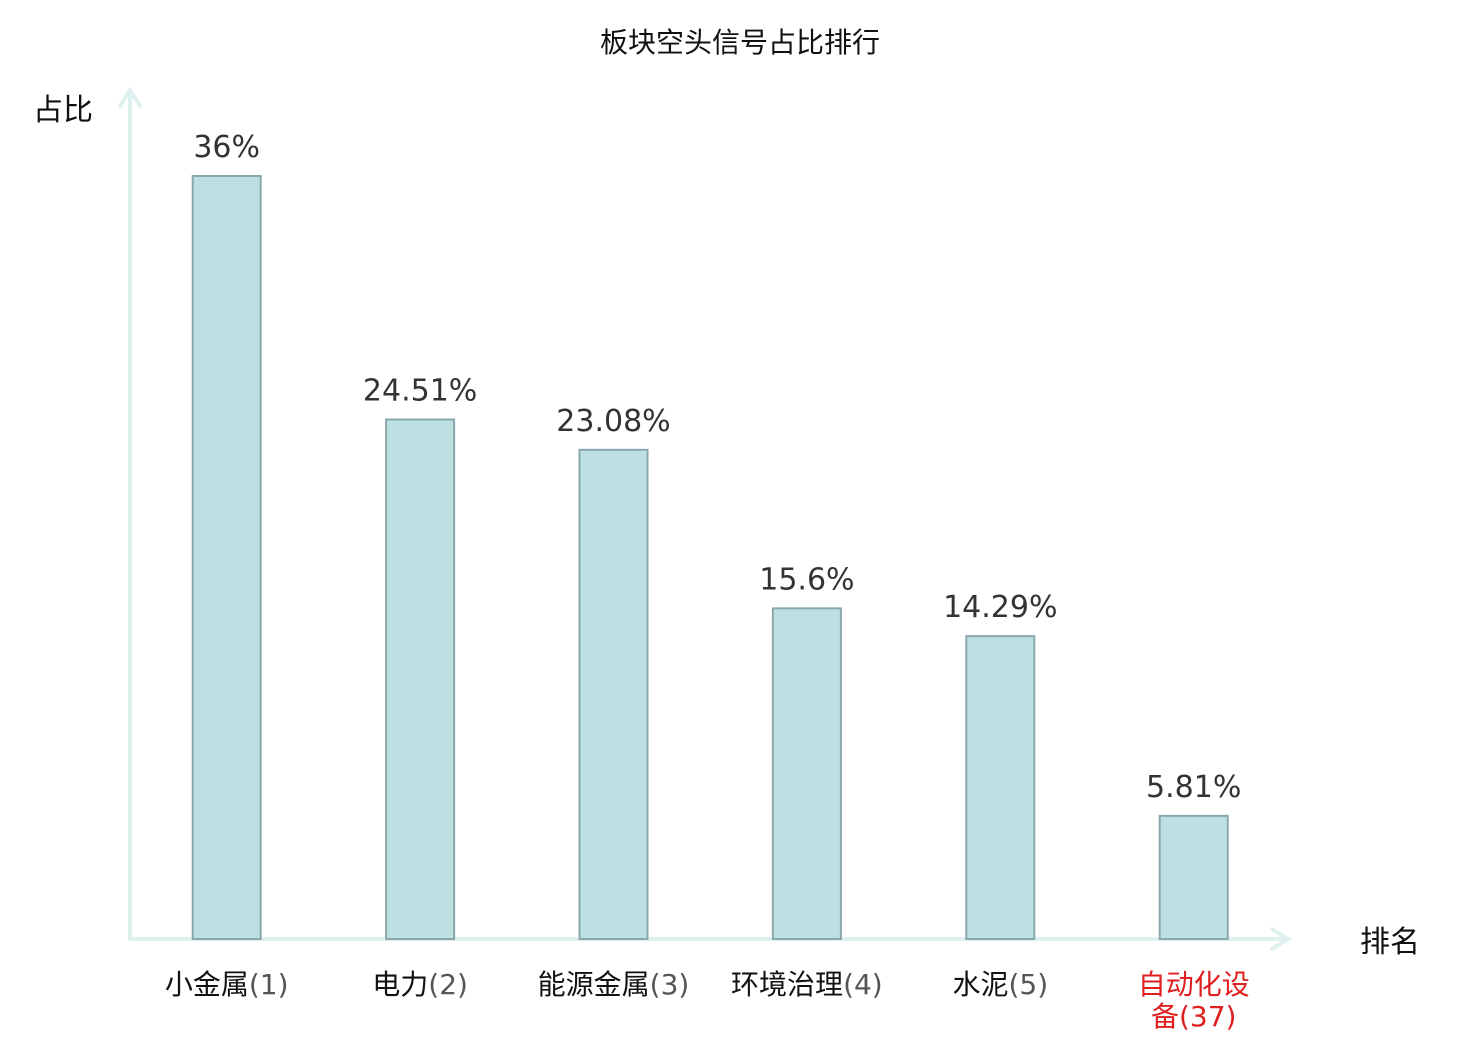 This screenshot has width=1480, height=1040. What do you see at coordinates (980, 984) in the screenshot?
I see `category-name: 水泥` at bounding box center [980, 984].